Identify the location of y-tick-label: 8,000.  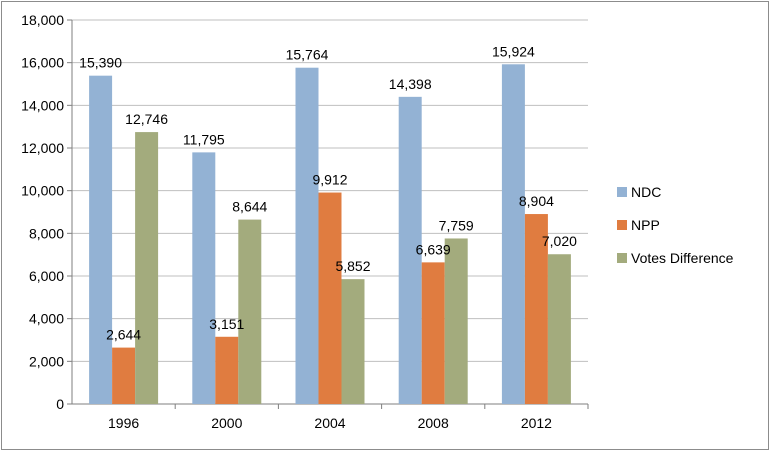
(46, 233).